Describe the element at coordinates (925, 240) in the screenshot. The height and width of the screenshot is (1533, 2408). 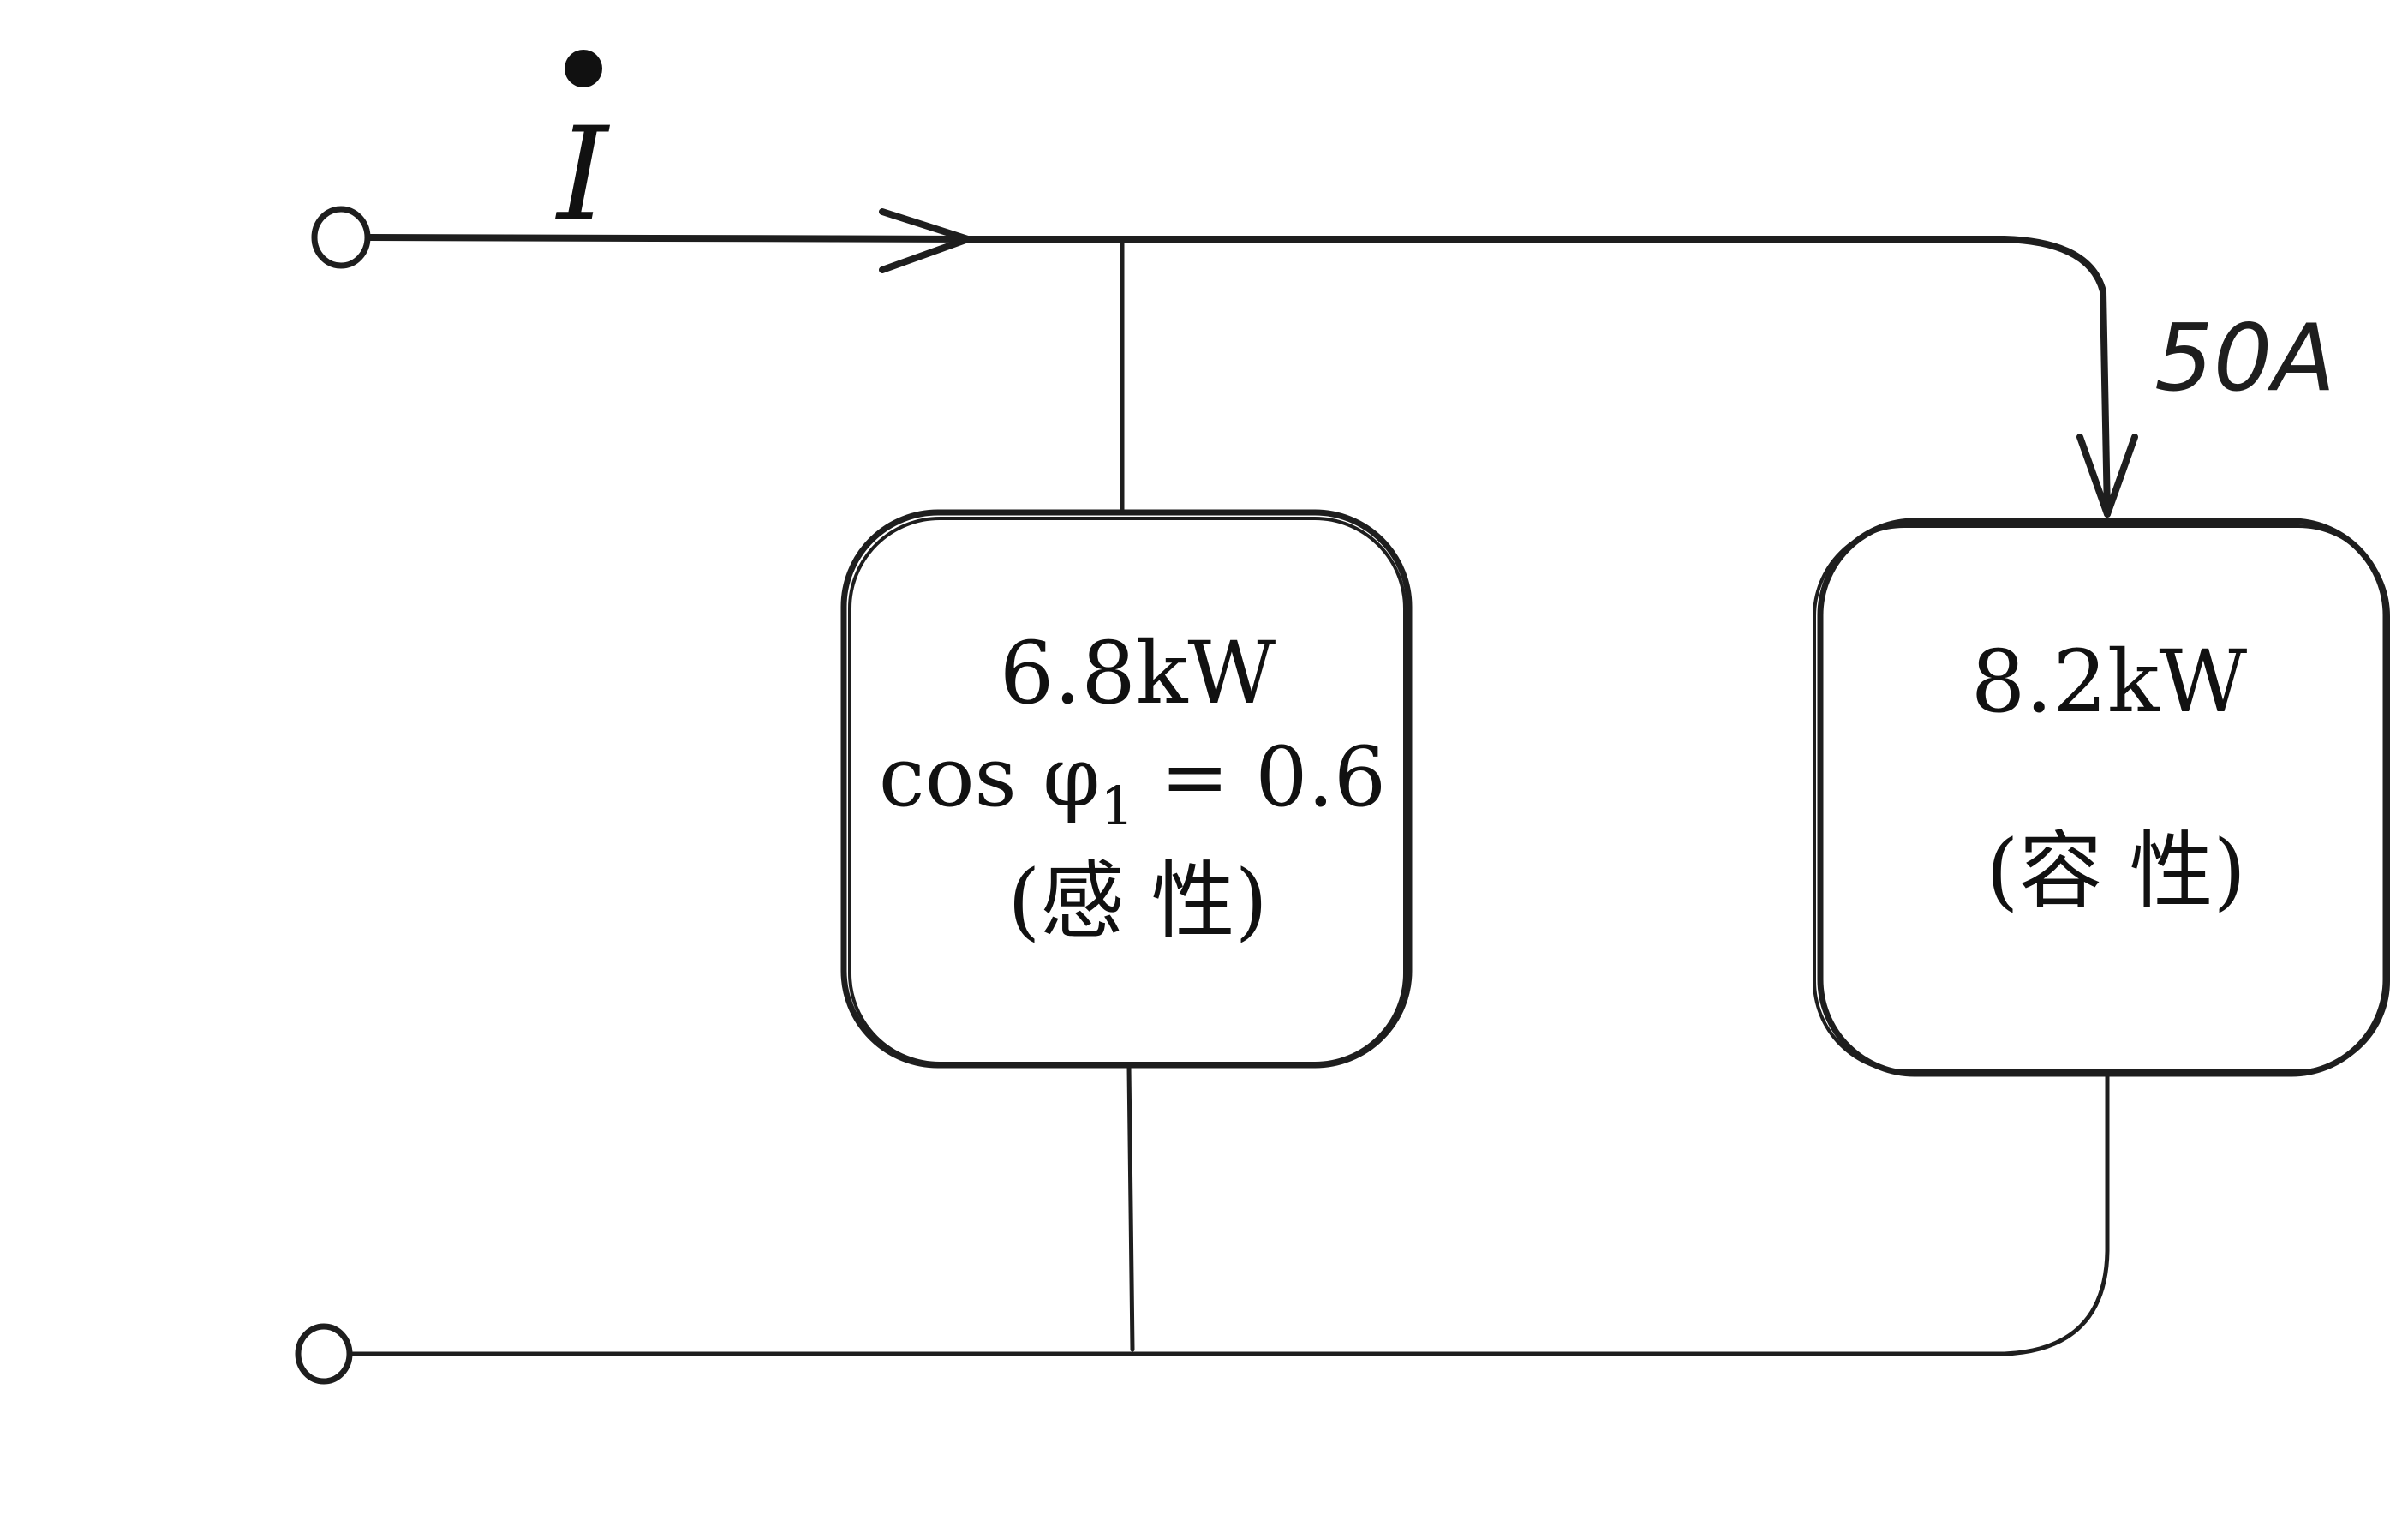
I see `main-current-arrow` at that location.